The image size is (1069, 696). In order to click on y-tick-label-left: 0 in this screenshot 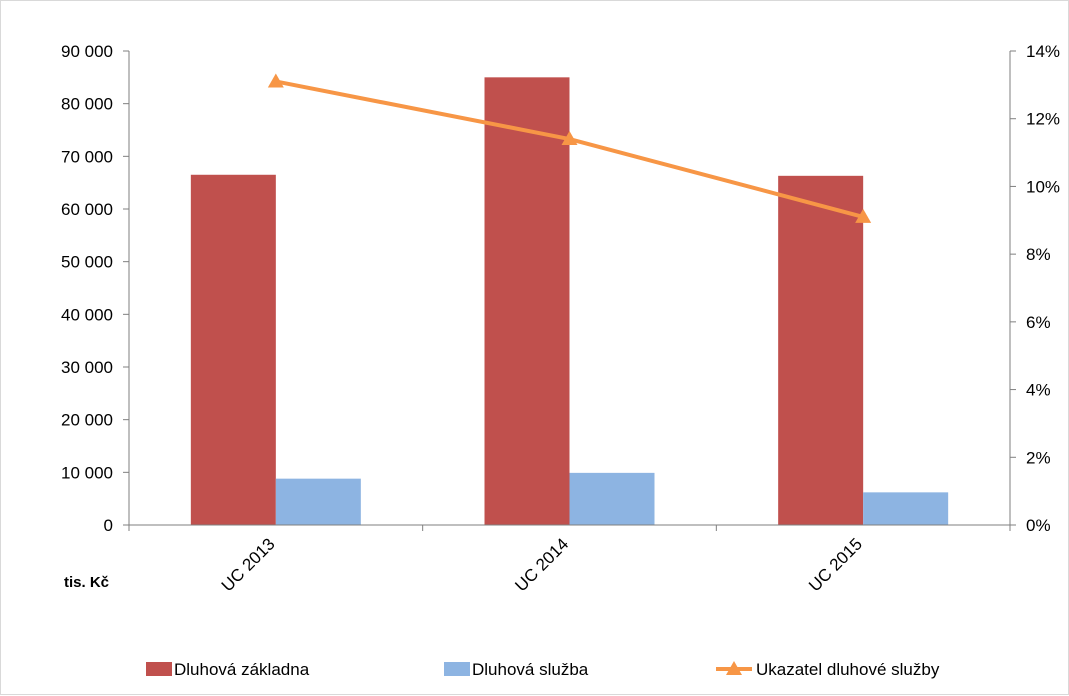, I will do `click(108, 525)`.